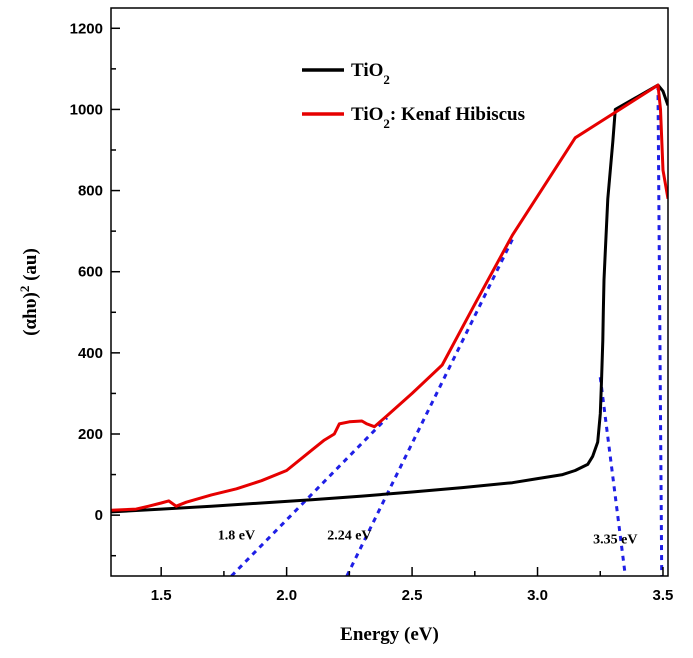 The width and height of the screenshot is (693, 658). What do you see at coordinates (386, 123) in the screenshot?
I see `legend-label-tio2-kenaf-sub: 2` at bounding box center [386, 123].